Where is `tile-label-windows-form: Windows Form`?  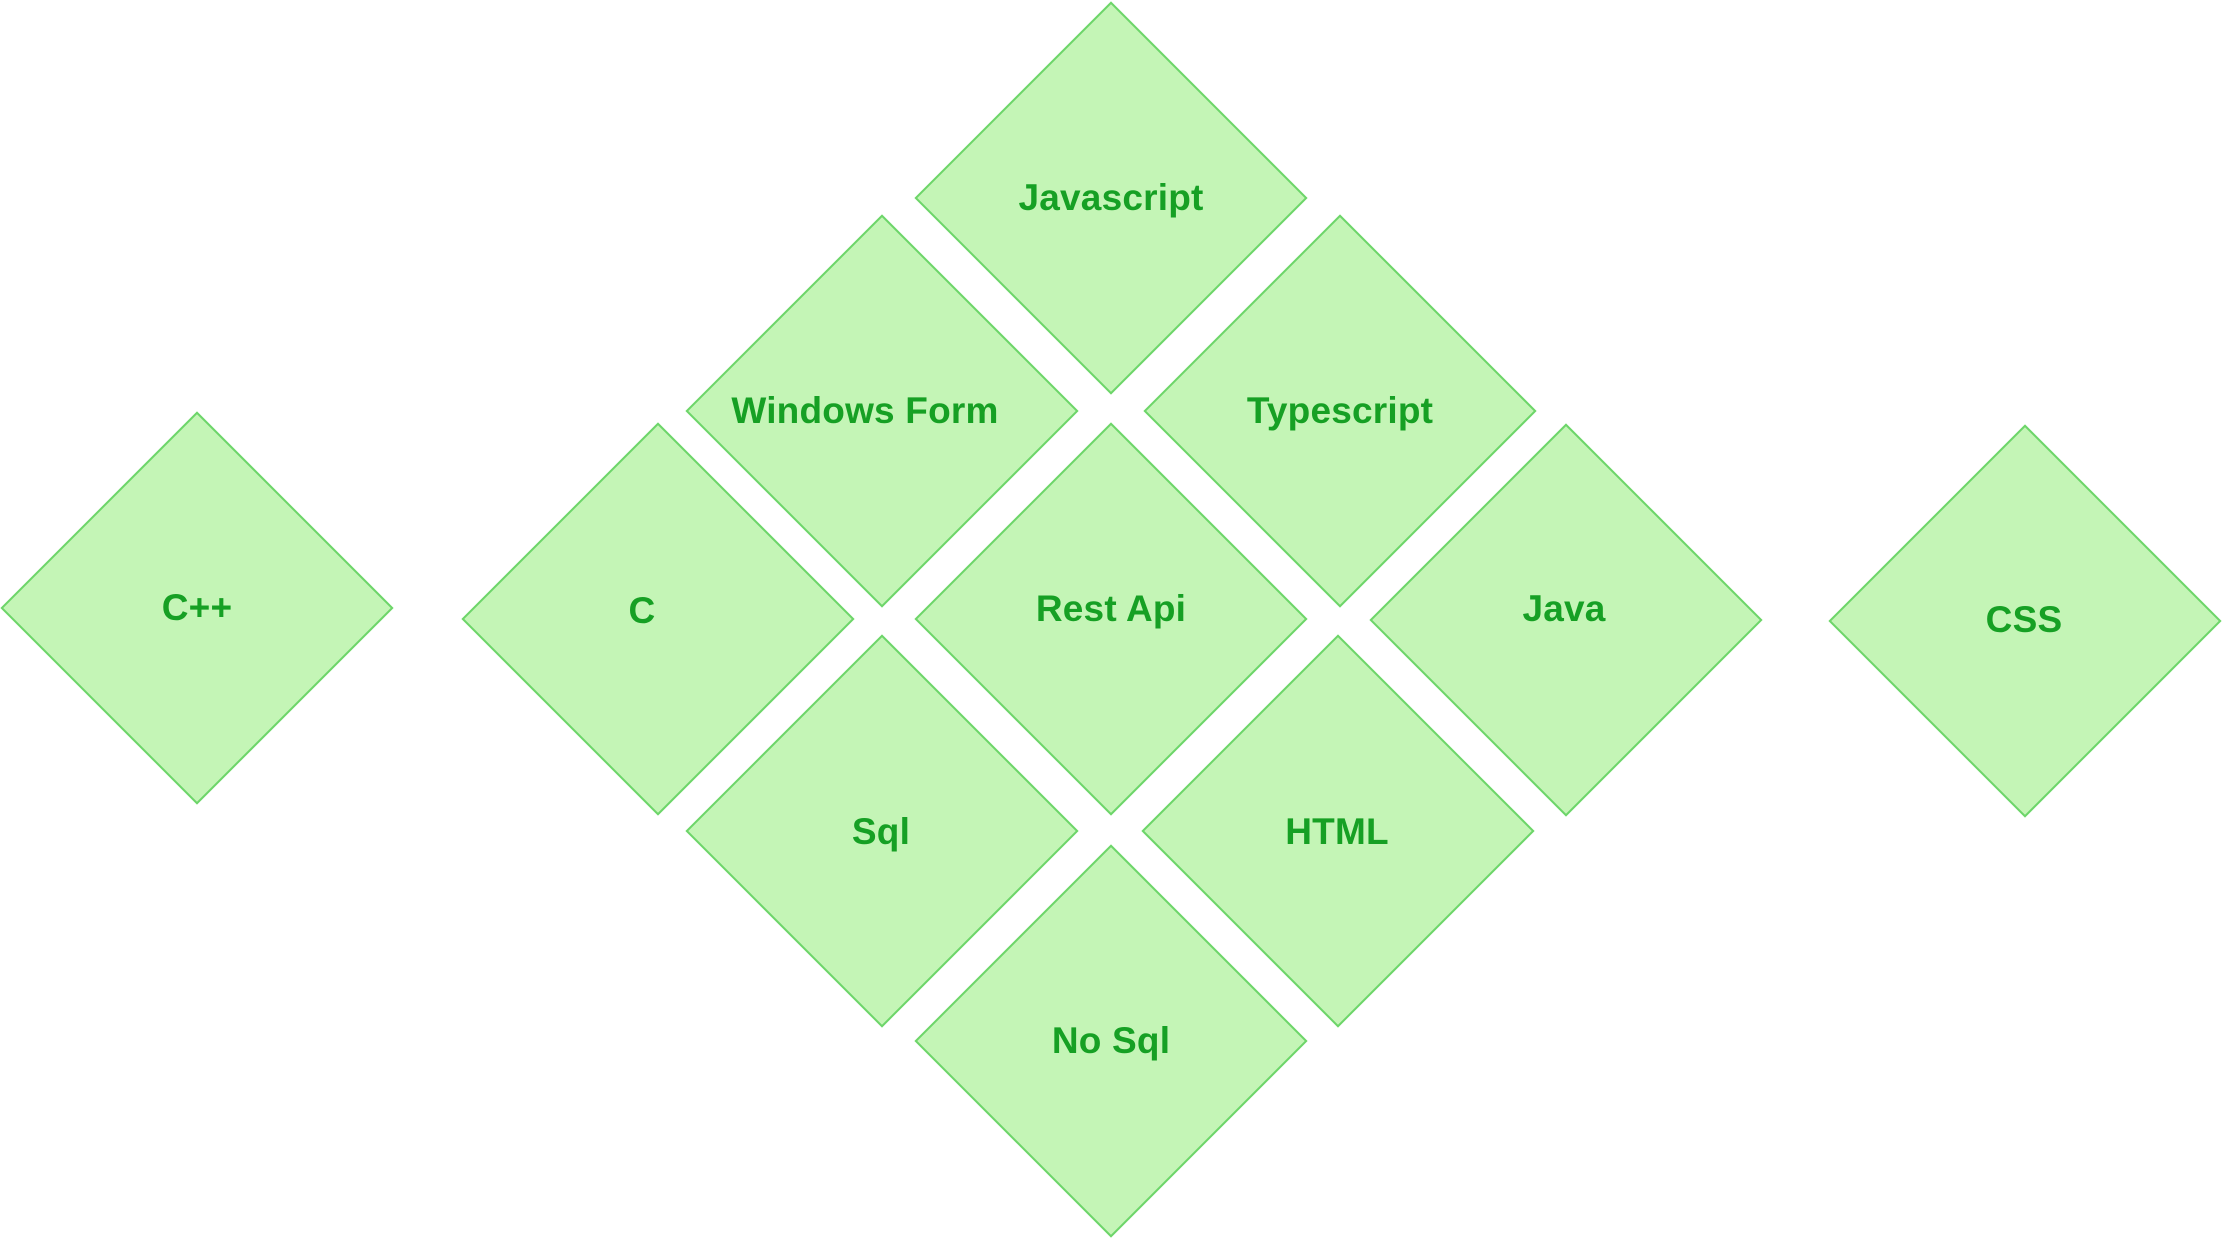
tile-label-windows-form: Windows Form is located at coordinates (865, 410).